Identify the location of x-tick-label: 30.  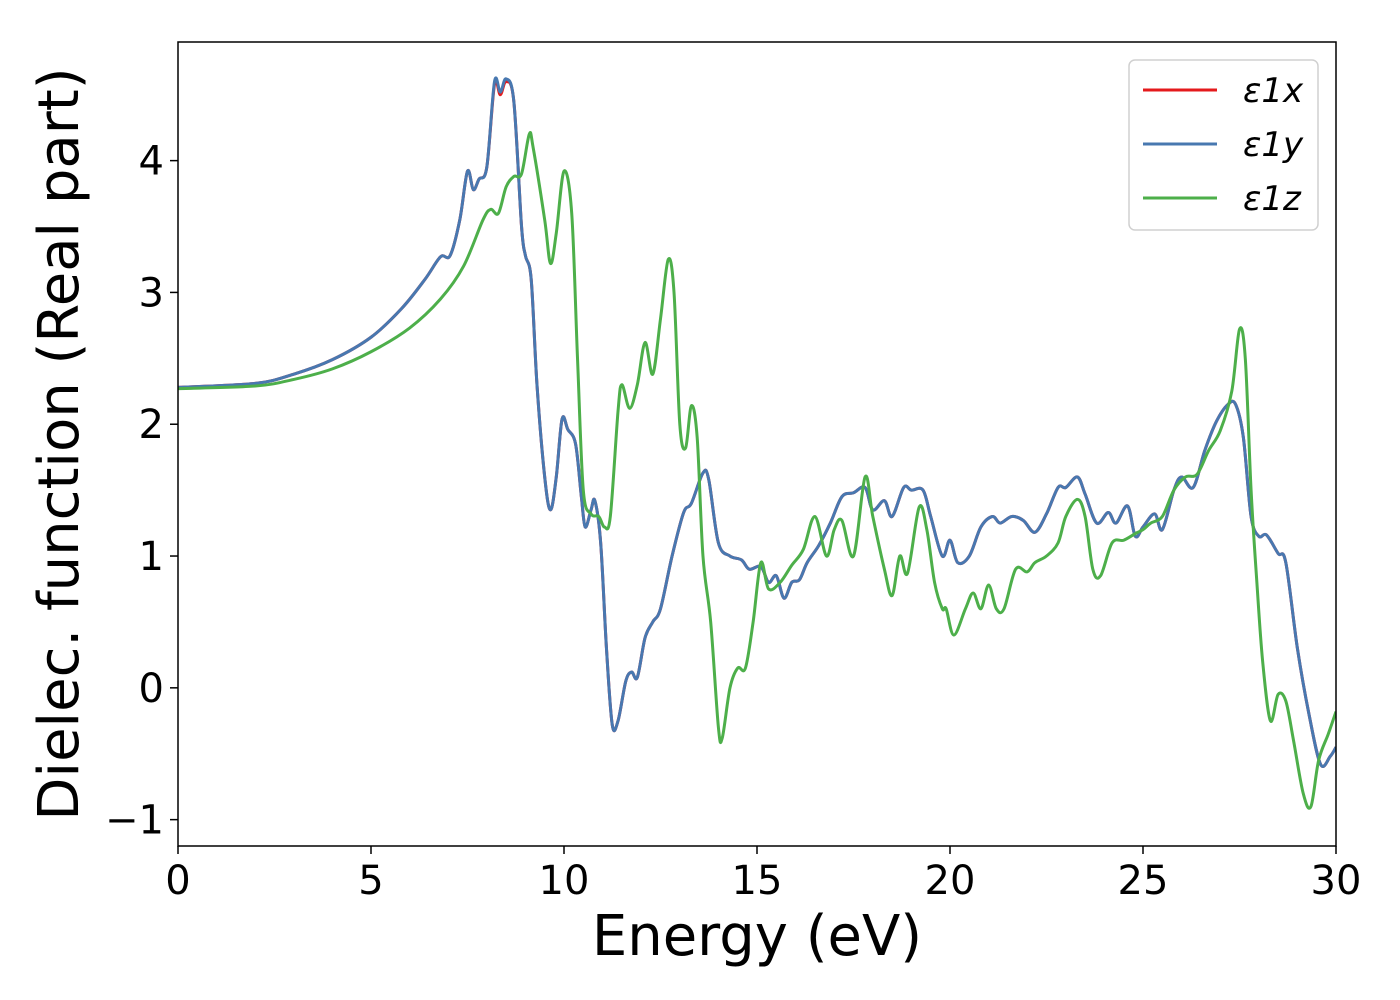
(1336, 881).